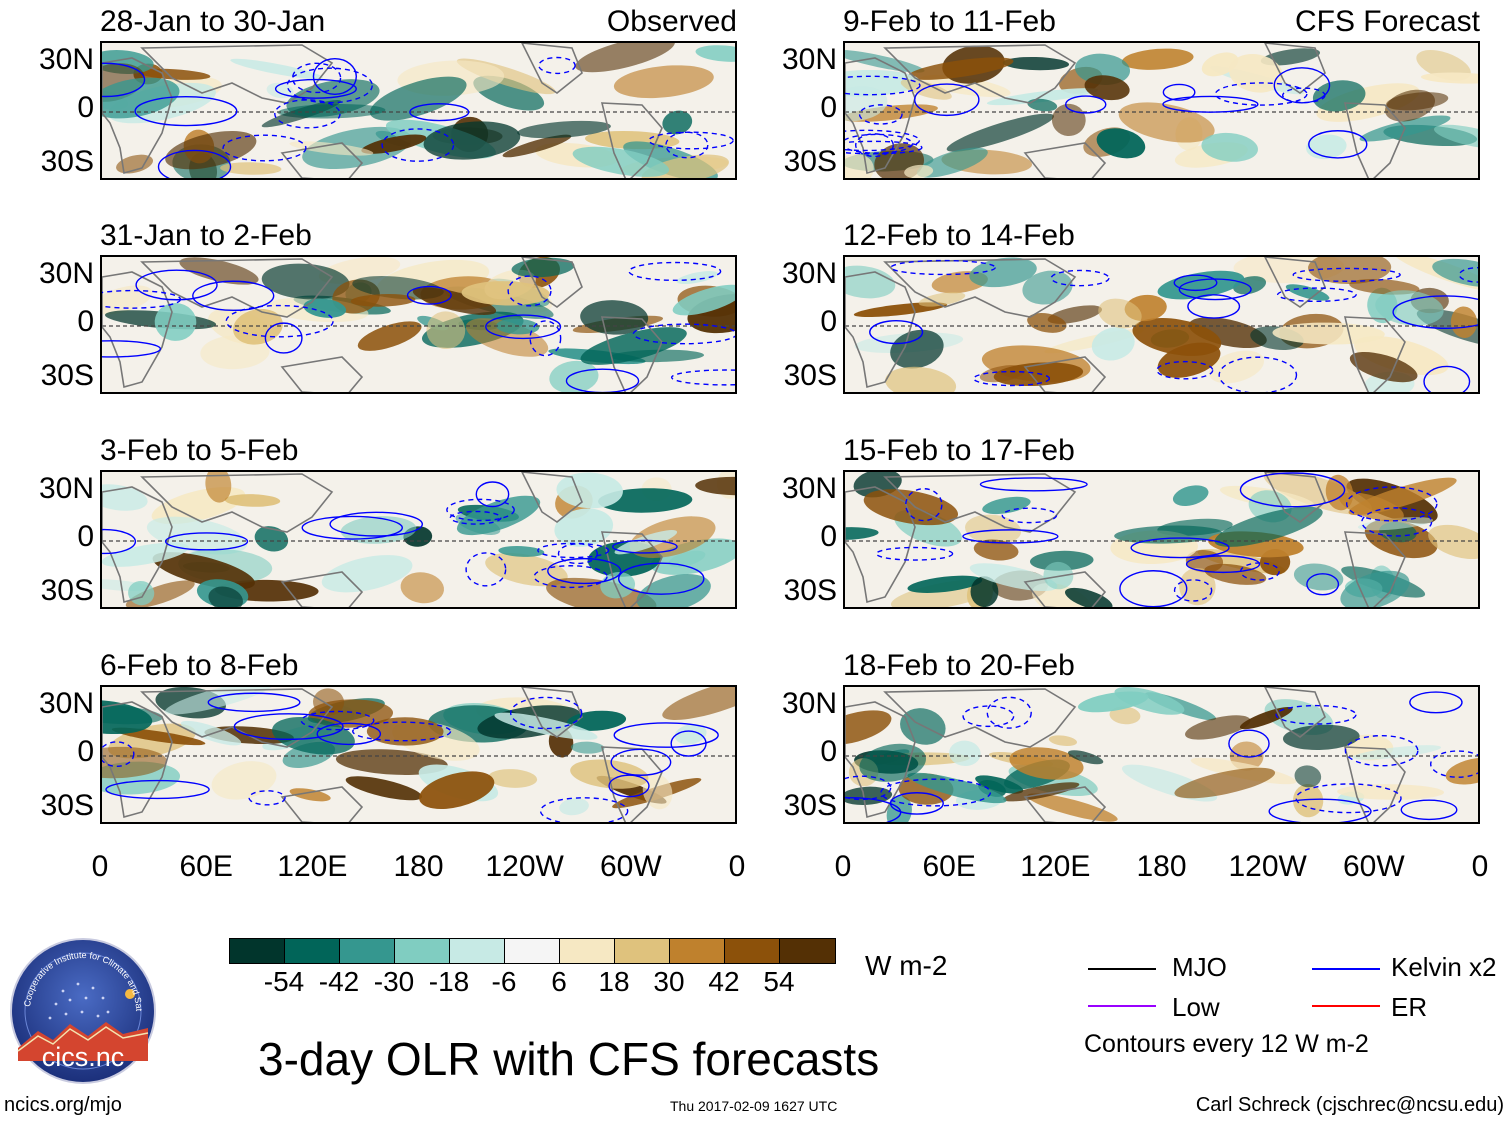 The image size is (1510, 1121). What do you see at coordinates (724, 981) in the screenshot?
I see `colorbar-tick: 42` at bounding box center [724, 981].